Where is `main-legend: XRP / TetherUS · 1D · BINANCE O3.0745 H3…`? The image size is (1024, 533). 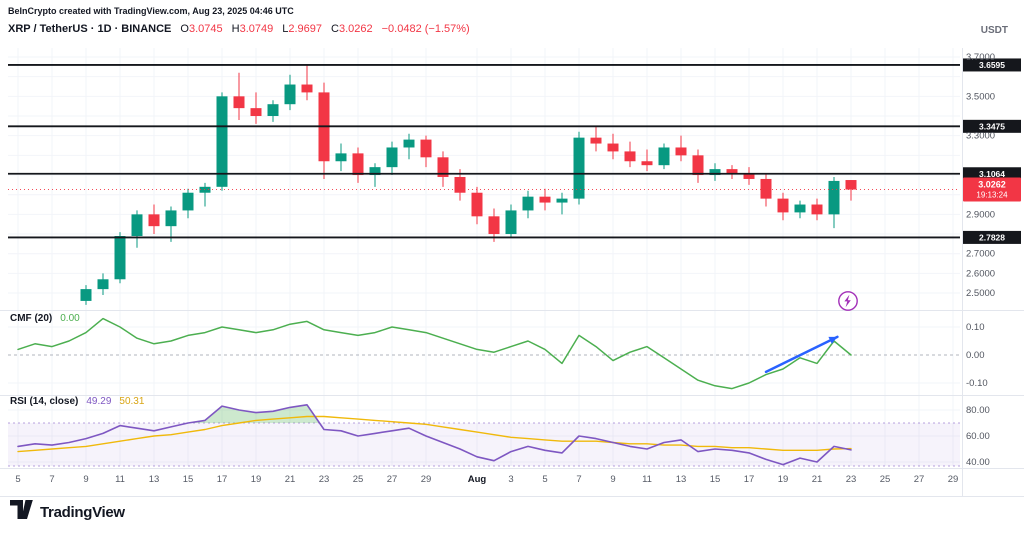 main-legend: XRP / TetherUS · 1D · BINANCE O3.0745 H3… is located at coordinates (239, 29).